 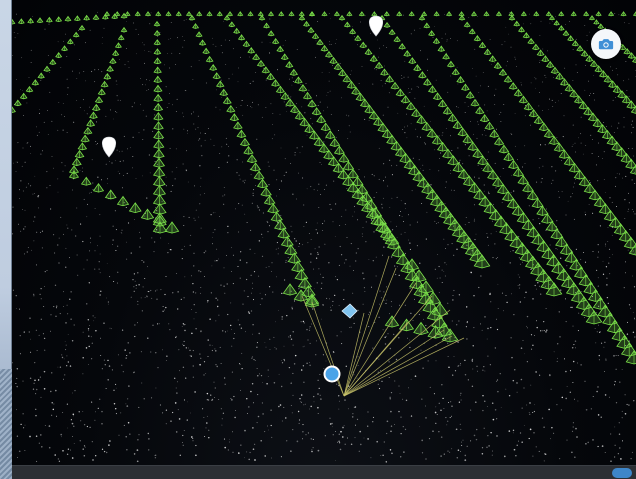 I want to click on camera-button, so click(x=606, y=44).